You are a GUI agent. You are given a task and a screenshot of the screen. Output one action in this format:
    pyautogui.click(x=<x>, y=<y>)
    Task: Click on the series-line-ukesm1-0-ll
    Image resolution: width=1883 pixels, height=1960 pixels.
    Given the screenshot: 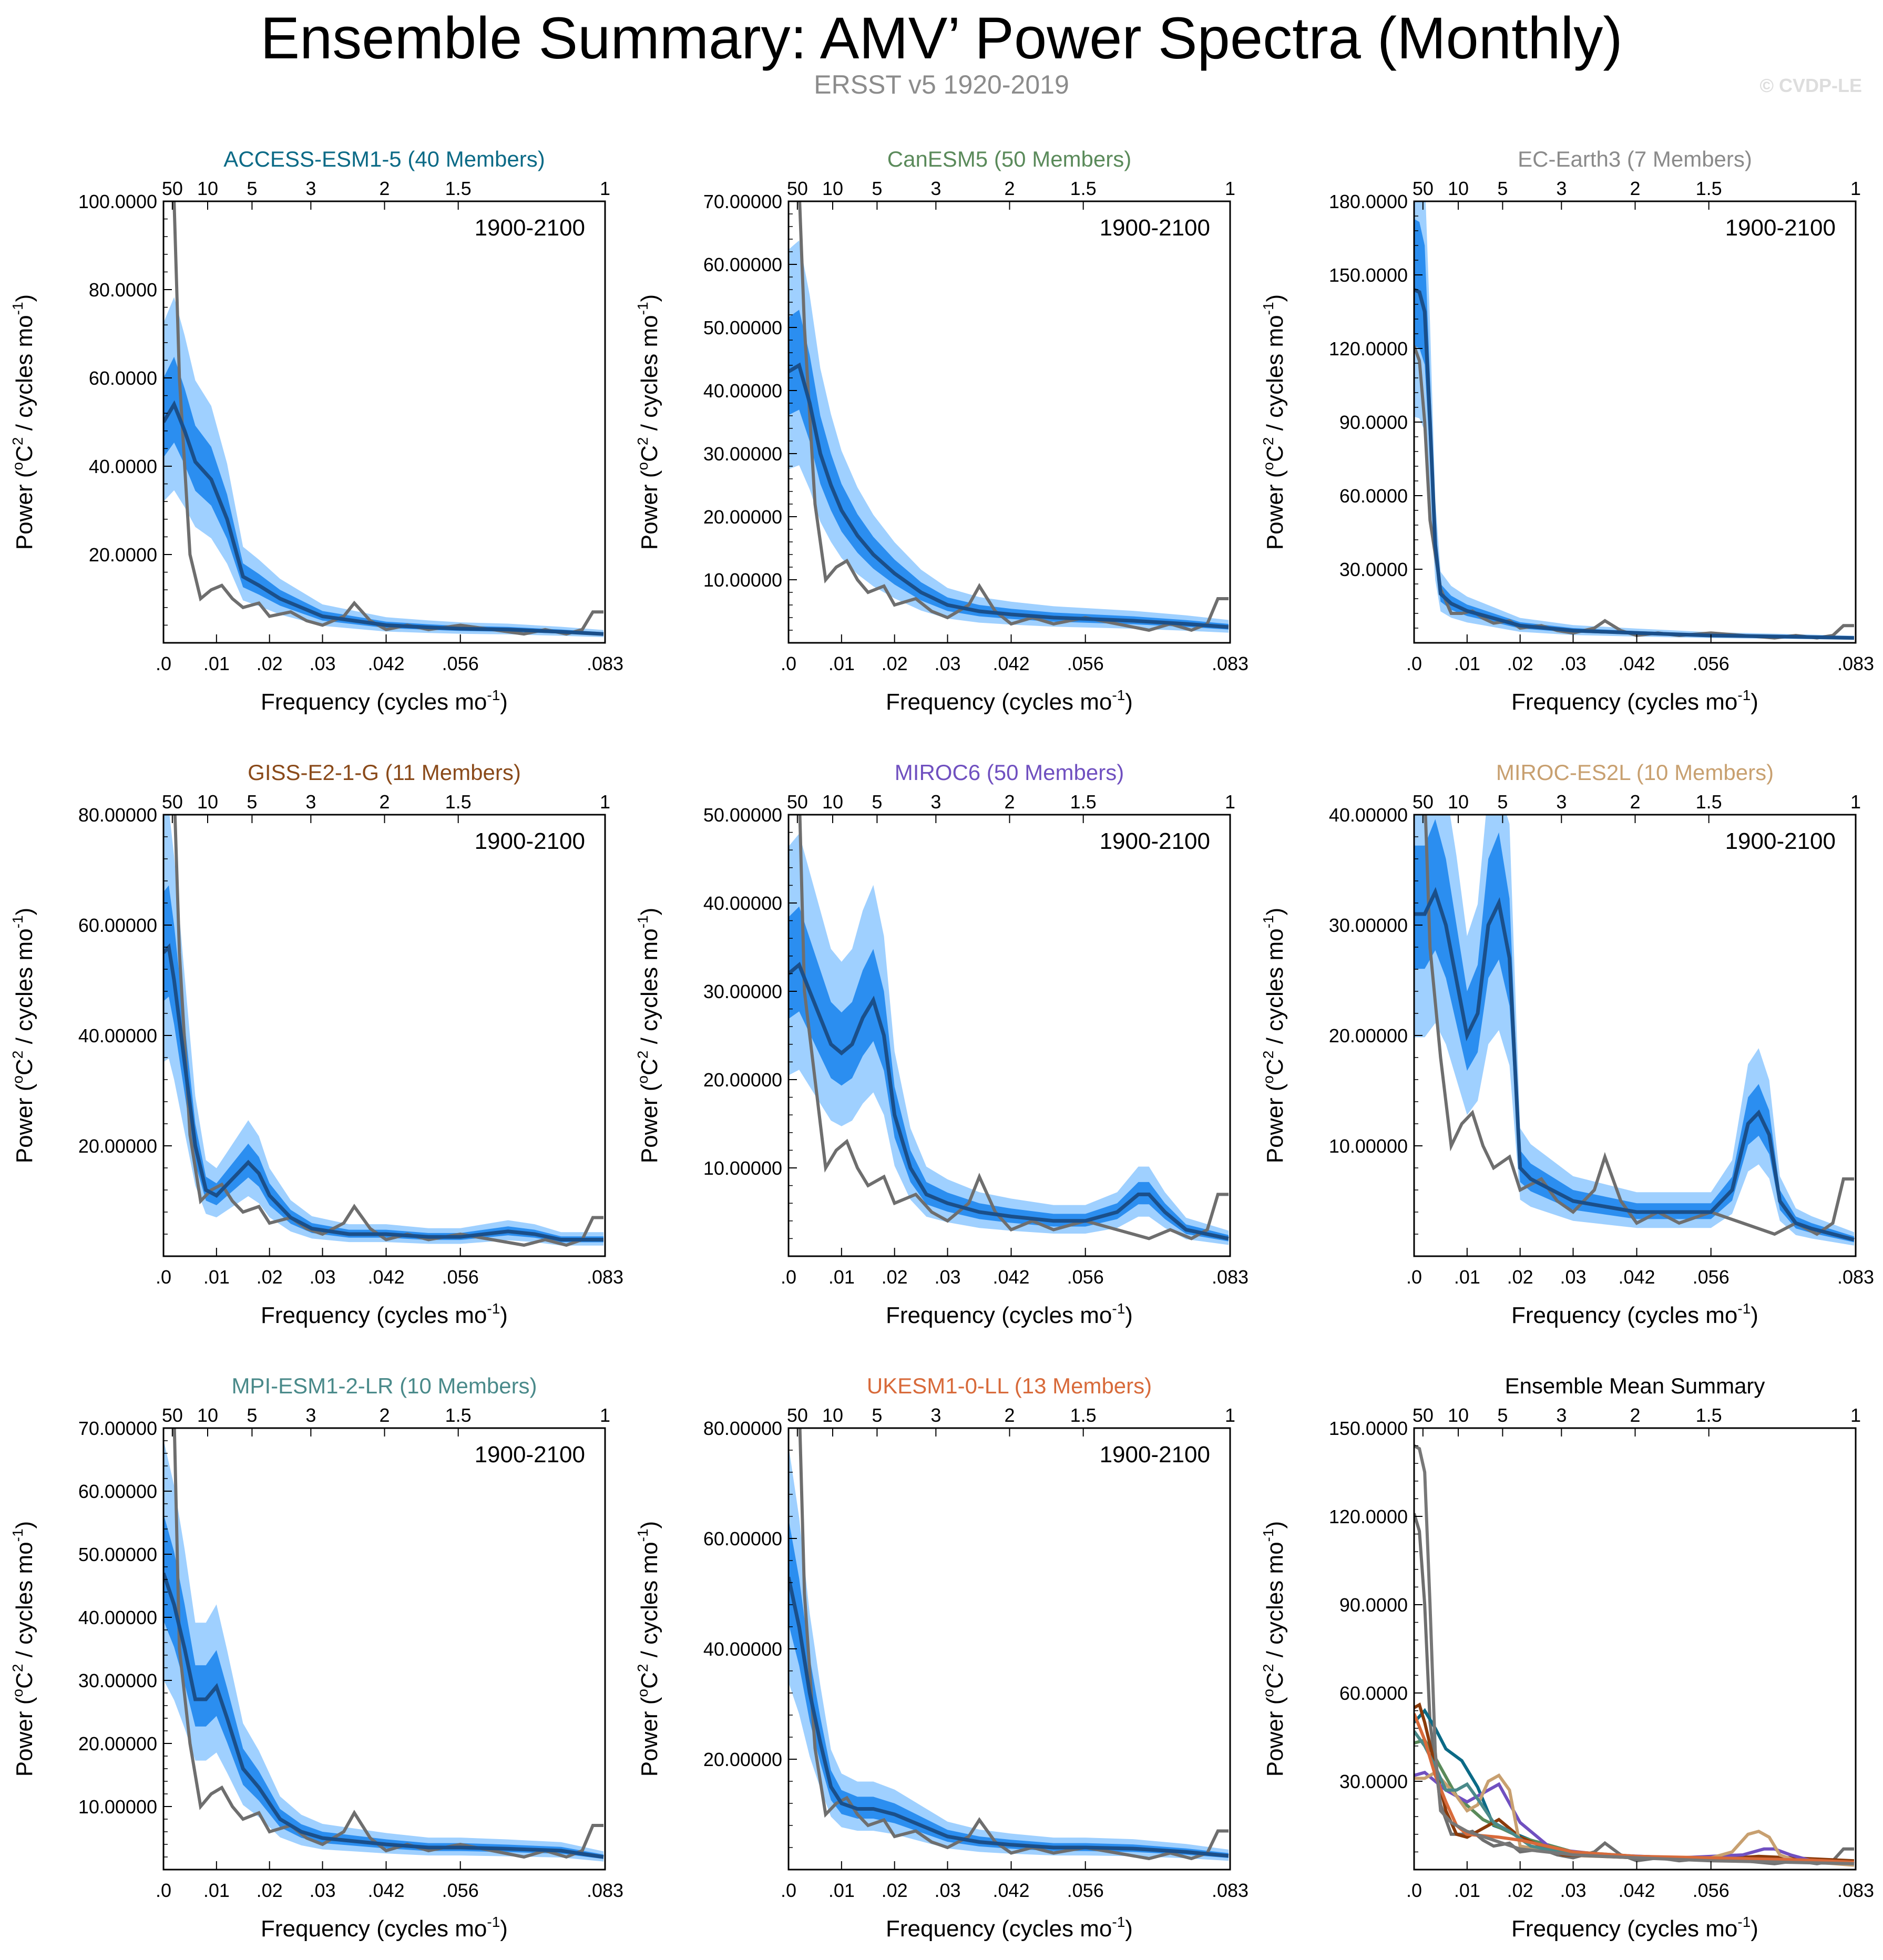 What is the action you would take?
    pyautogui.click(x=1634, y=1788)
    